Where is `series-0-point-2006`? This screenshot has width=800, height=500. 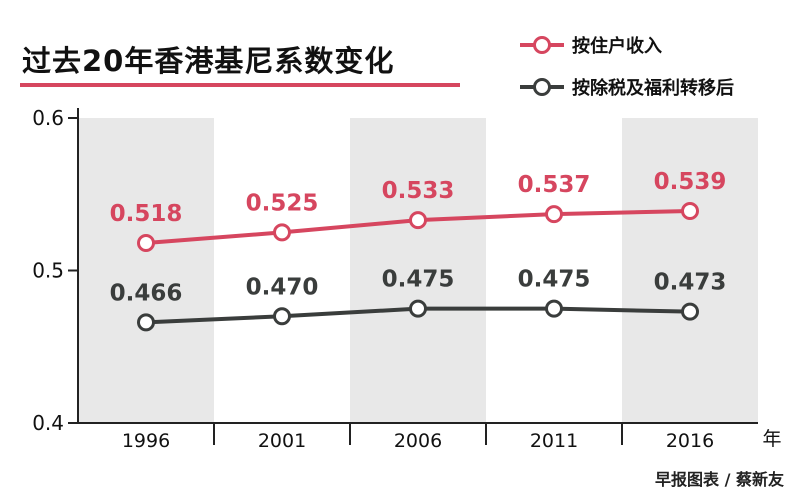 series-0-point-2006 is located at coordinates (418, 220).